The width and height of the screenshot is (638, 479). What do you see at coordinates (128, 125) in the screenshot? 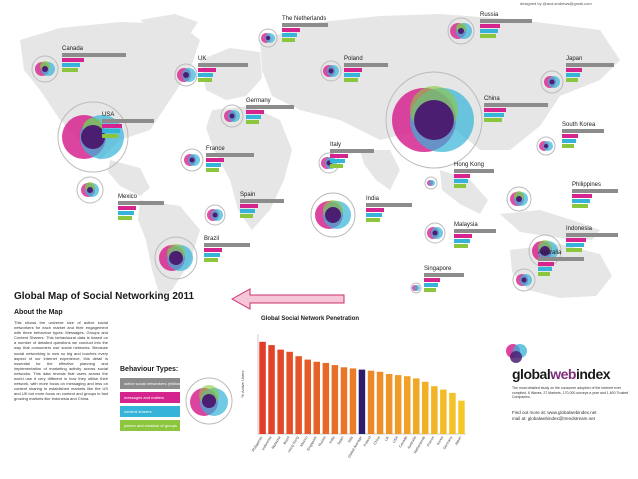
I see `country-usa: USA` at bounding box center [128, 125].